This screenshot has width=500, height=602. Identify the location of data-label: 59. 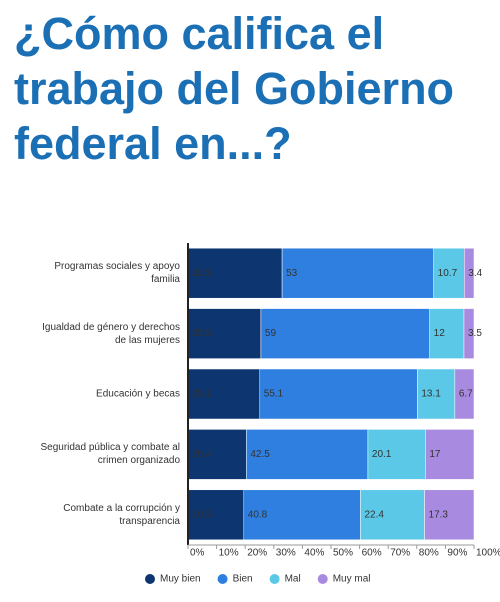
(271, 333).